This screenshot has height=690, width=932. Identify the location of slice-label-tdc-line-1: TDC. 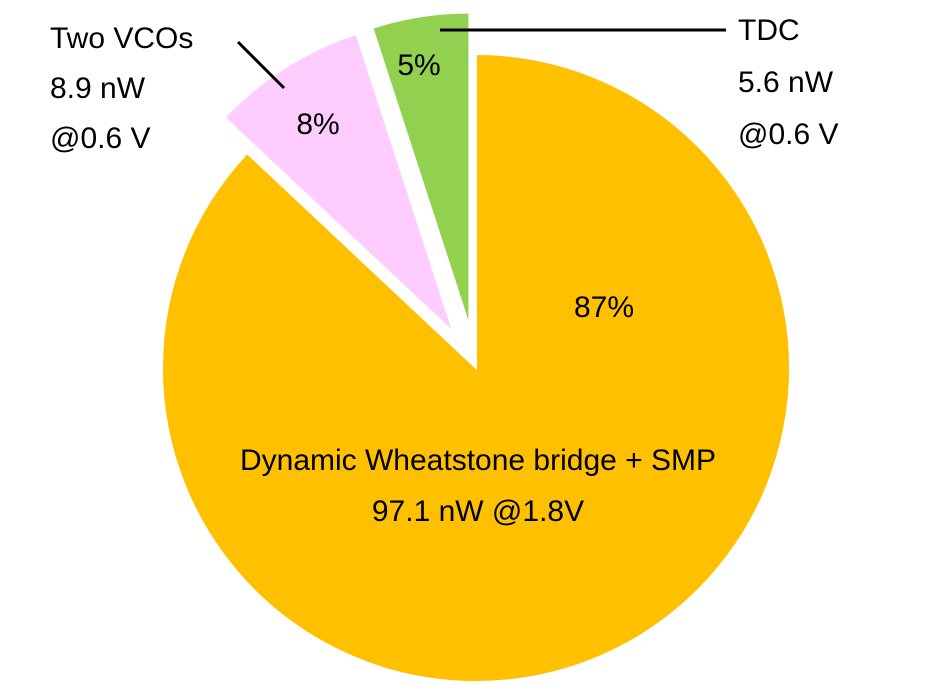
(769, 30).